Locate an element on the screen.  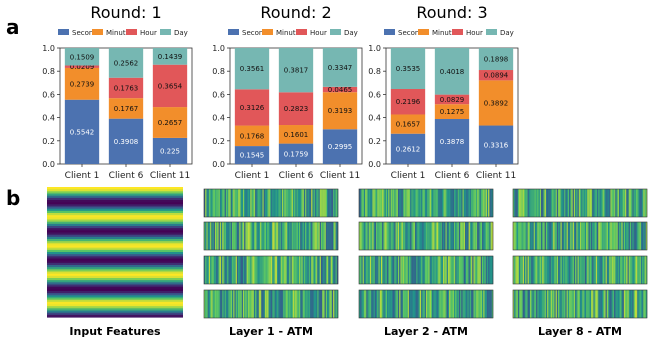
bar-segment-second is located at coordinates (126, 141).